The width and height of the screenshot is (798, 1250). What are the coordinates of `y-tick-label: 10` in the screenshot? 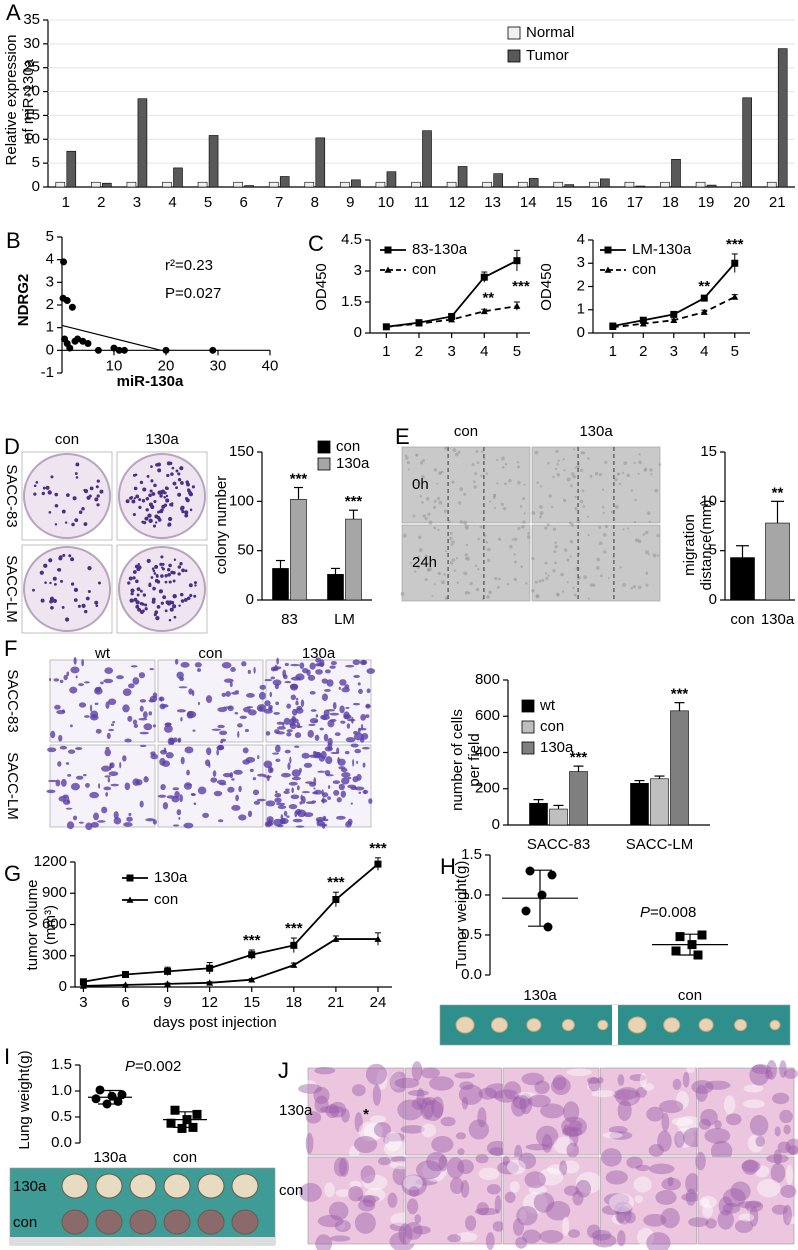 It's located at (708, 500).